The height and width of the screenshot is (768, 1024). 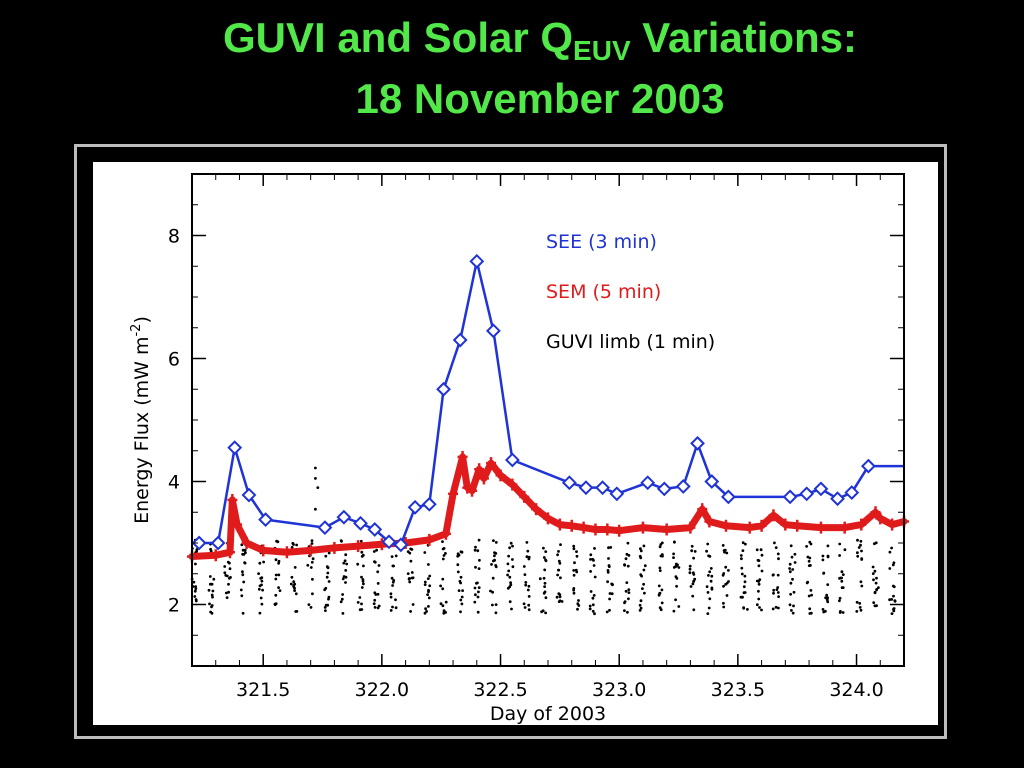 I want to click on legend-entry: GUVI limb (1 min), so click(x=630, y=342).